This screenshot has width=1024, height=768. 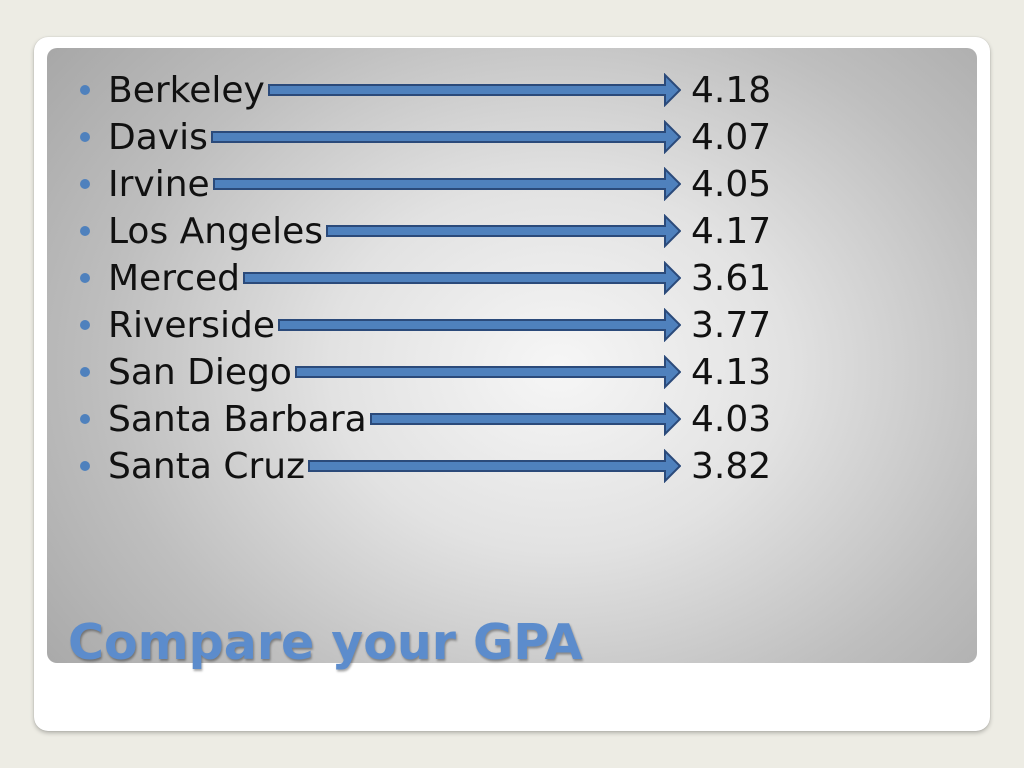 What do you see at coordinates (731, 278) in the screenshot?
I see `gpa-value: 3.61` at bounding box center [731, 278].